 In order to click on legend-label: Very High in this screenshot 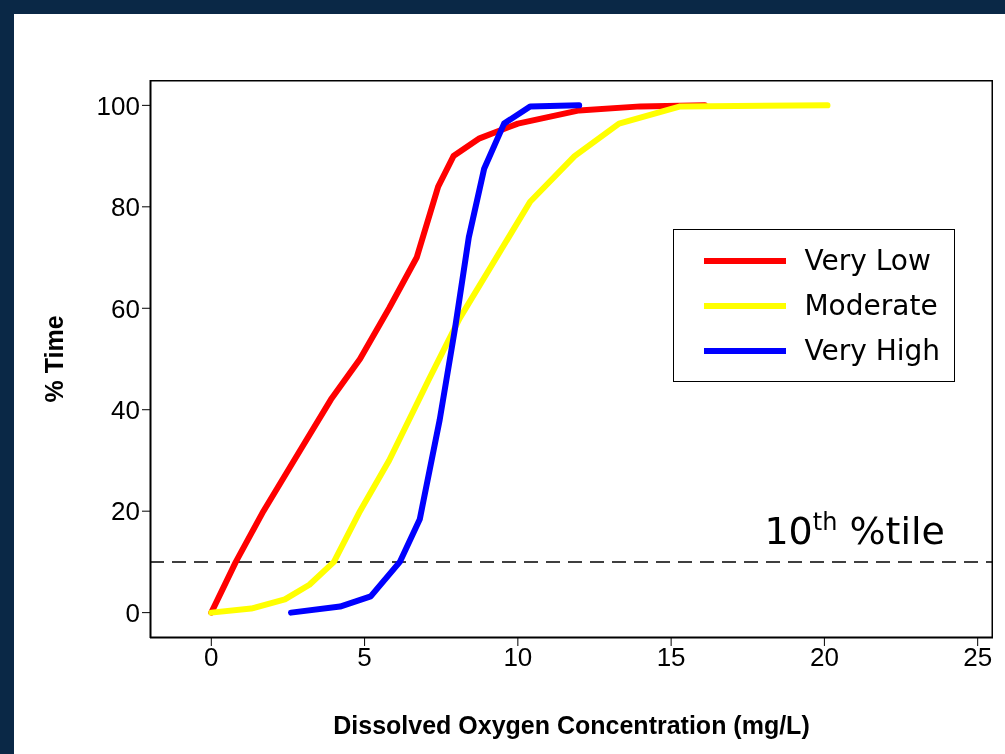, I will do `click(872, 350)`.